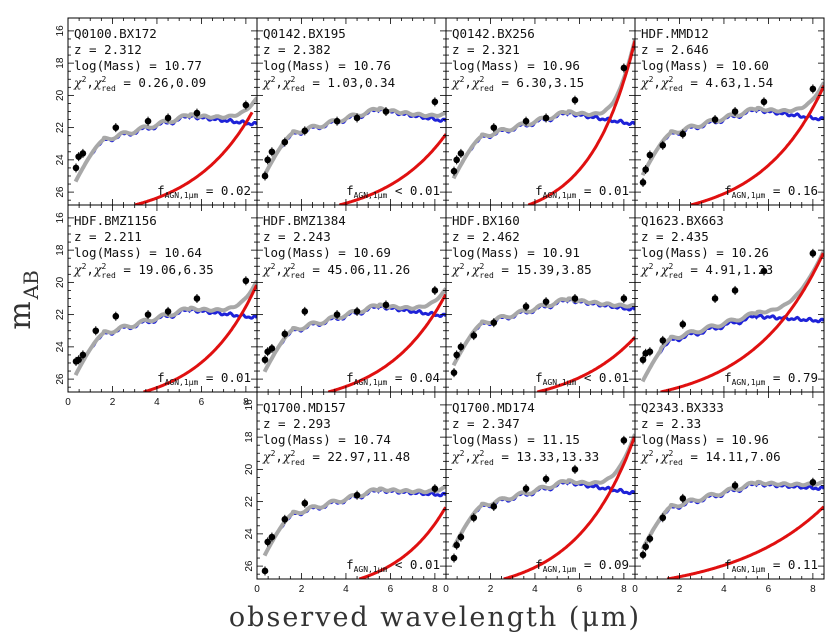 This screenshot has width=830, height=636. Describe the element at coordinates (771, 565) in the screenshot. I see `panel-fagn: fAGN,1μm = 0.11` at that location.